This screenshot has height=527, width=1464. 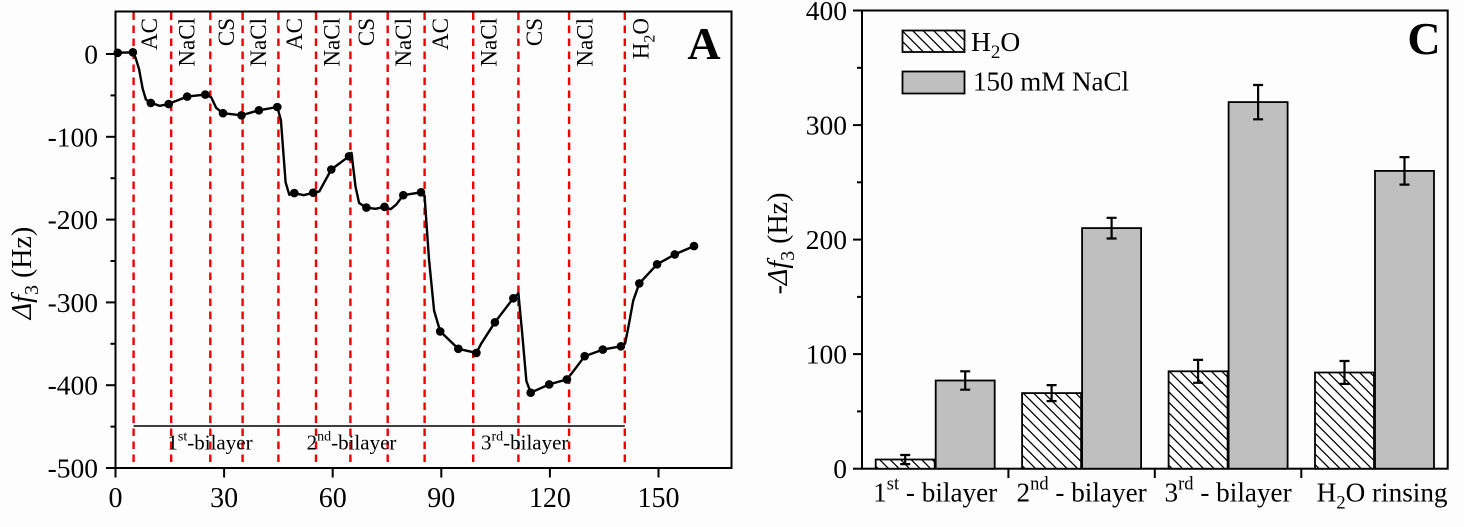 What do you see at coordinates (73, 468) in the screenshot?
I see `svg-text: -500` at bounding box center [73, 468].